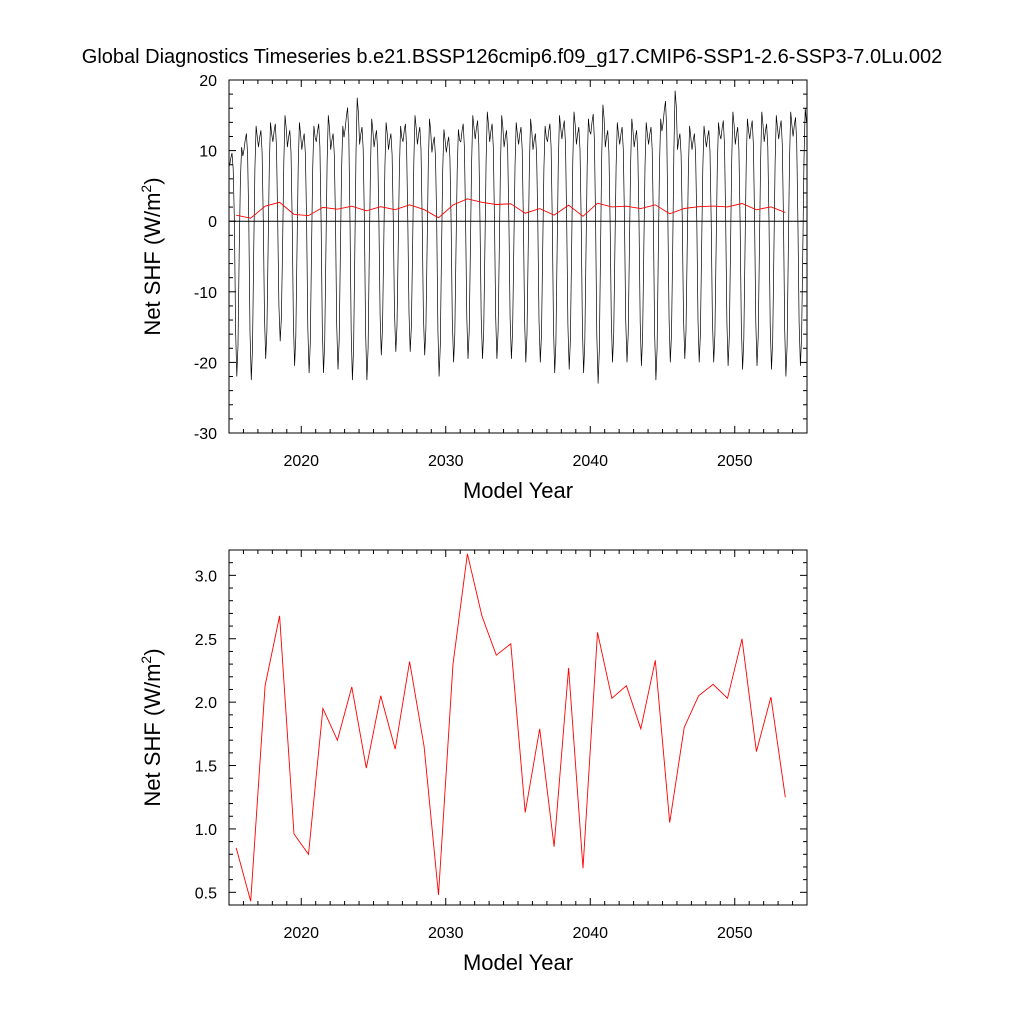 This screenshot has width=1024, height=1024. I want to click on y-tick-label: 20, so click(208, 81).